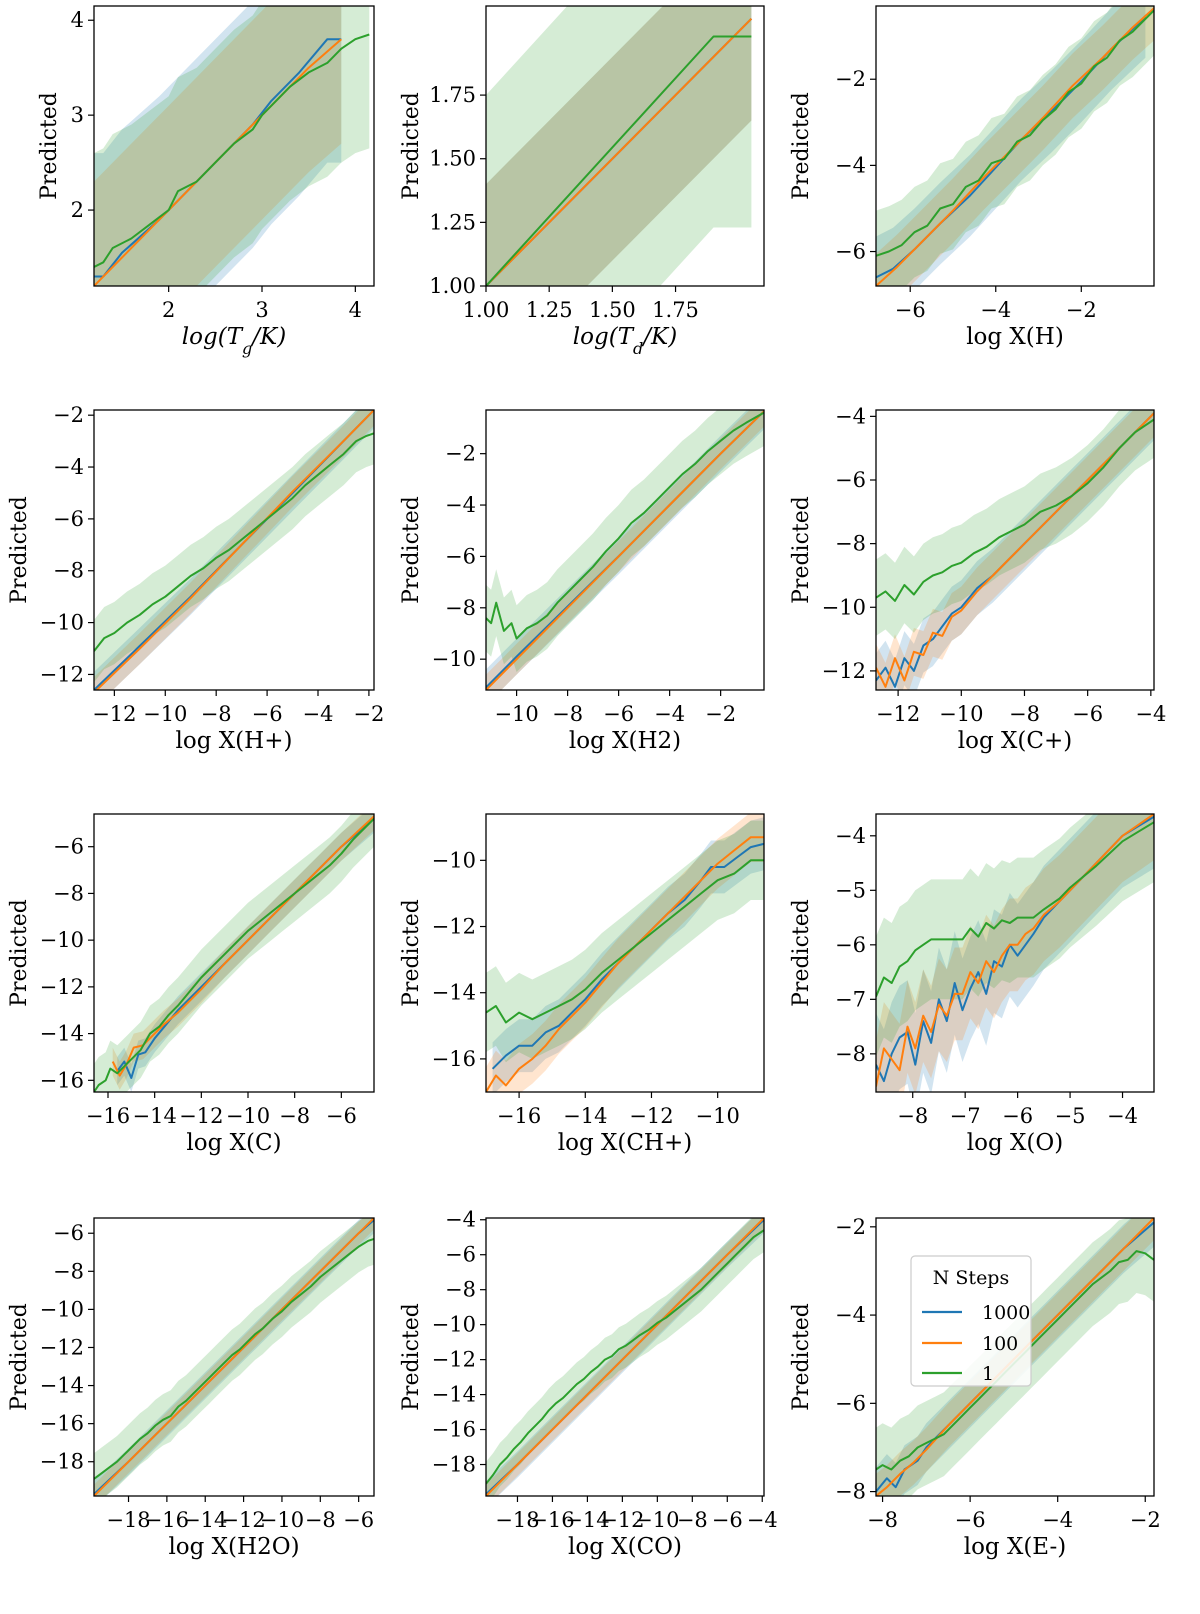 The height and width of the screenshot is (1614, 1200). Describe the element at coordinates (587, 1520) in the screenshot. I see `x-tick-label: −14` at that location.